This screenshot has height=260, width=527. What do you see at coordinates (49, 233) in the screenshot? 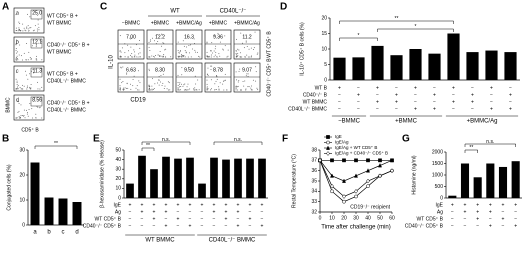
I see `x-tick-label: b` at bounding box center [49, 233].